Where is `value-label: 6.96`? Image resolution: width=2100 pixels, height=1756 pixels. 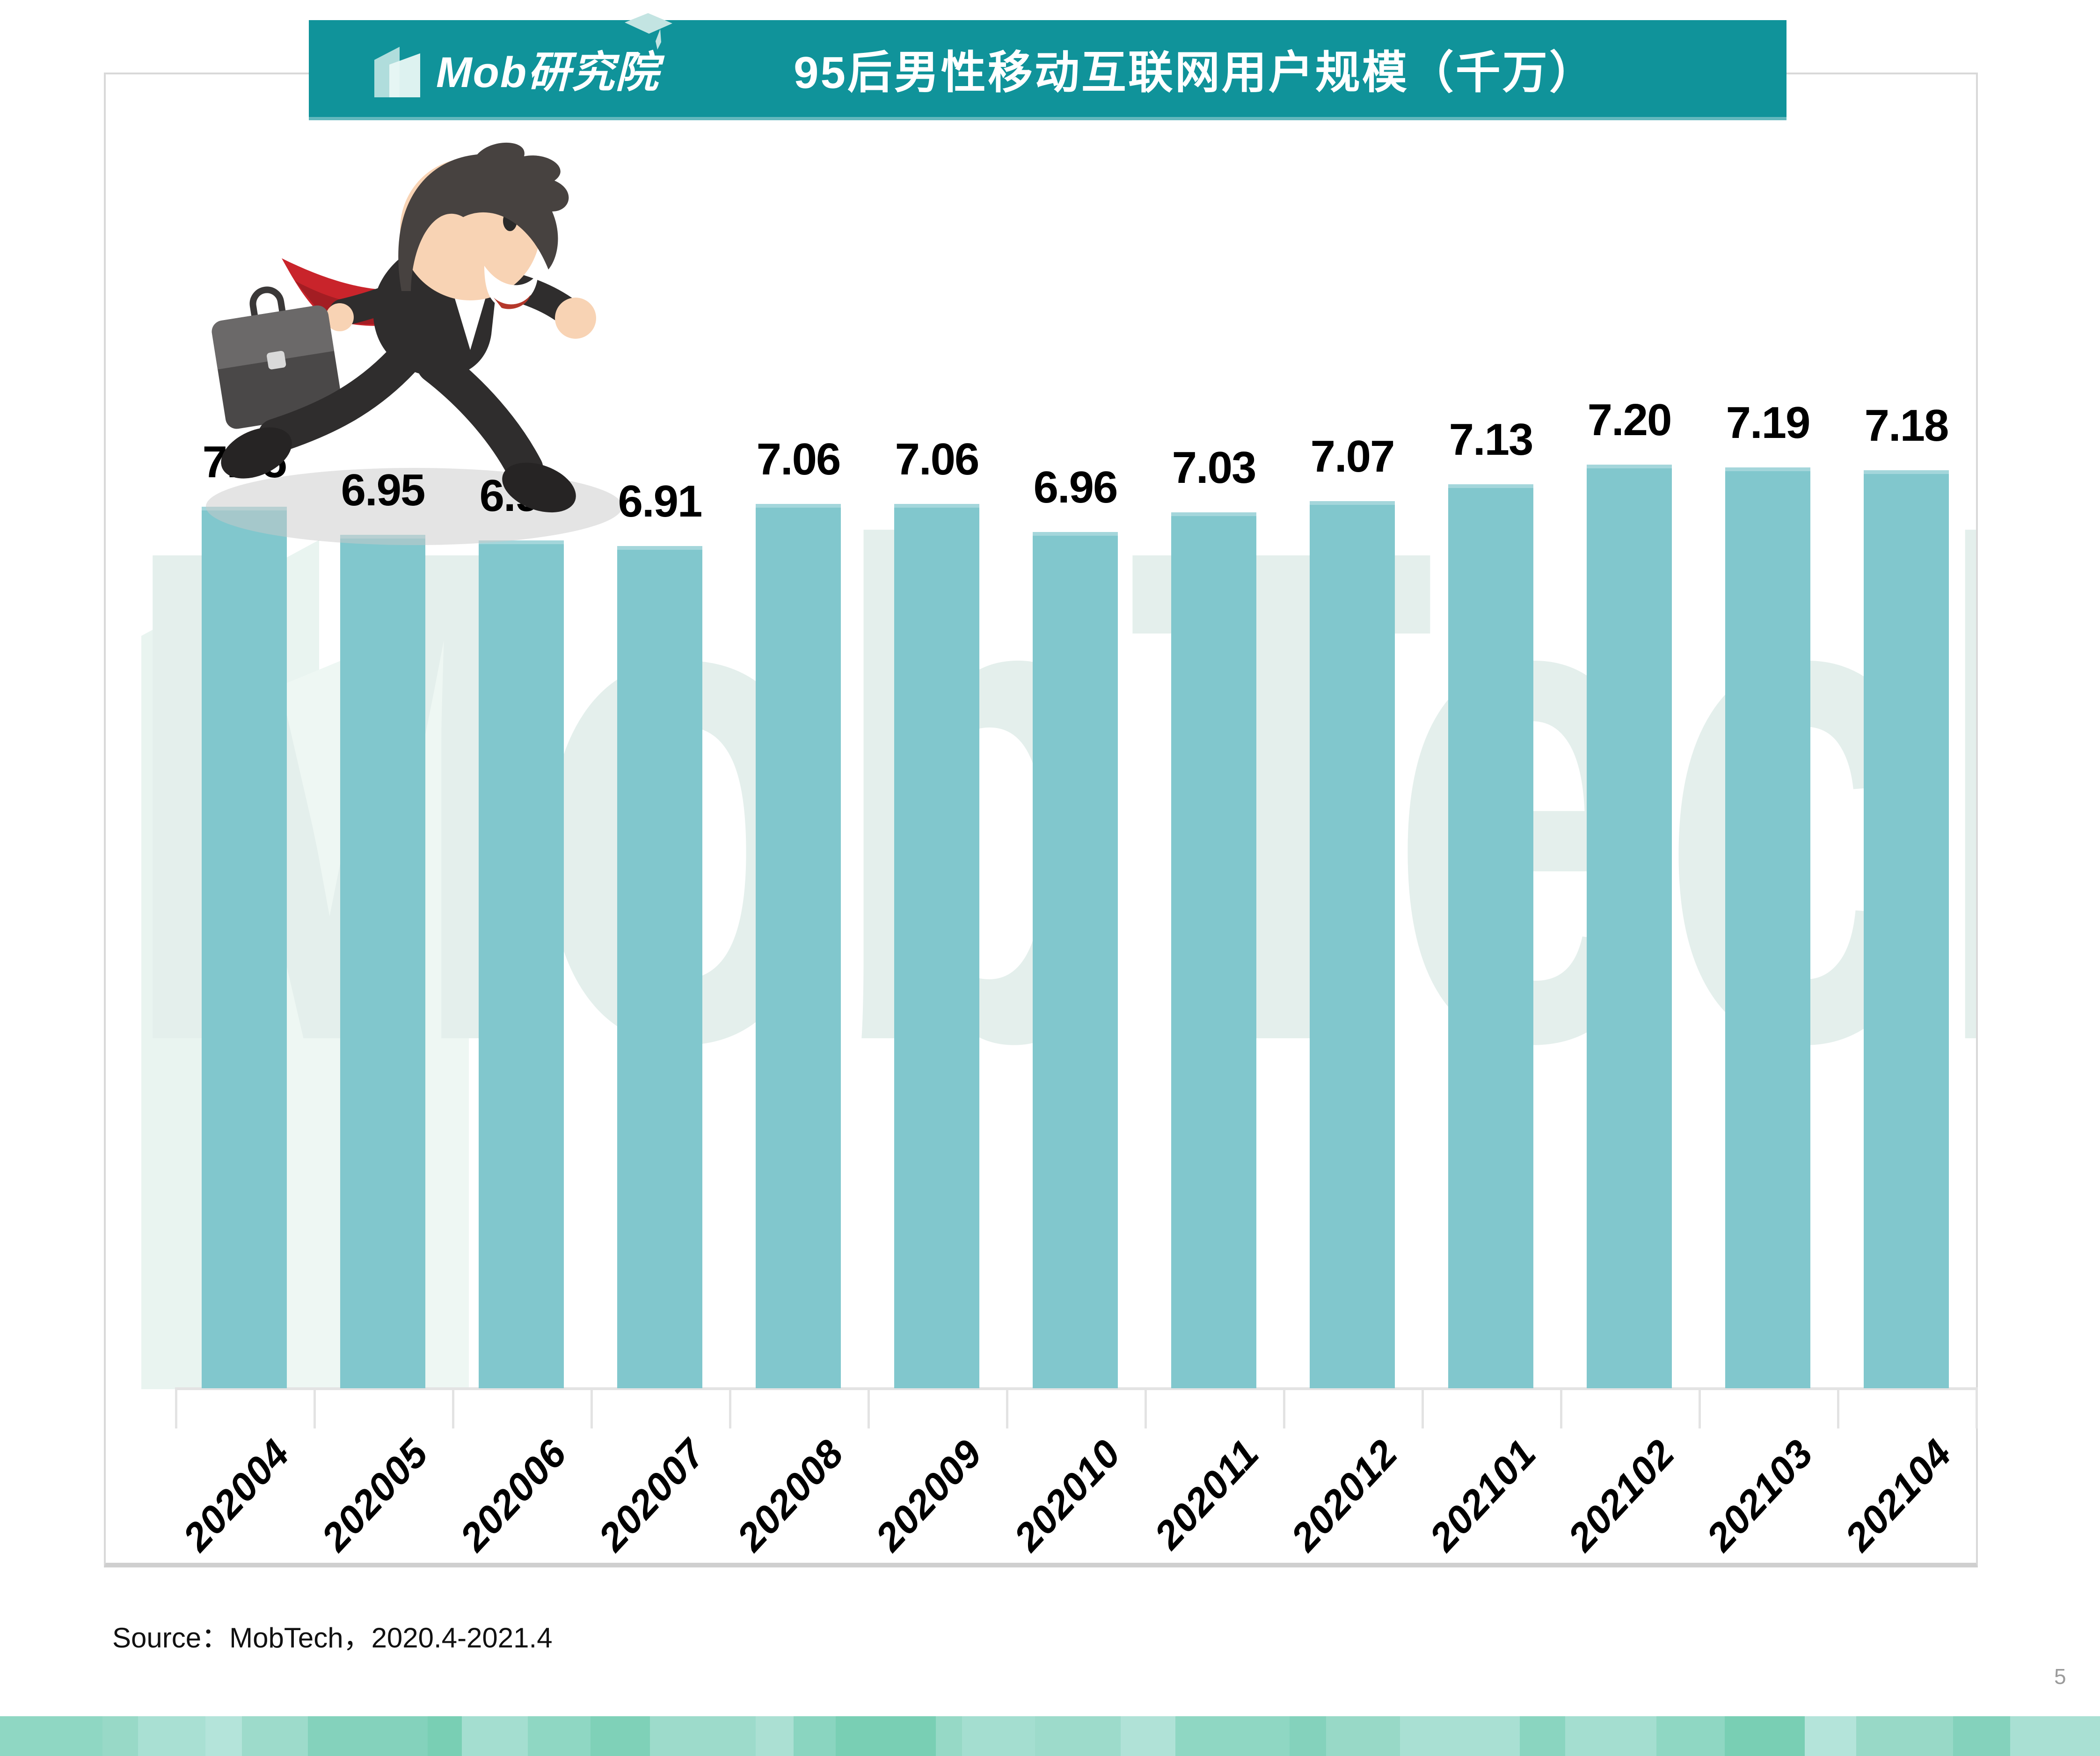
value-label: 6.96 is located at coordinates (1075, 487).